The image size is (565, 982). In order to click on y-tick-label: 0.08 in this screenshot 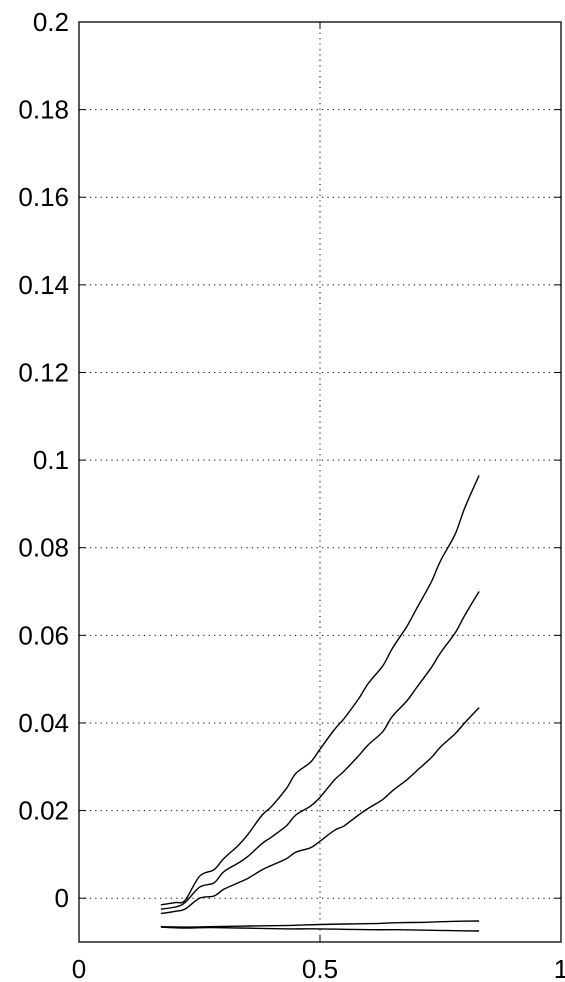, I will do `click(43, 548)`.